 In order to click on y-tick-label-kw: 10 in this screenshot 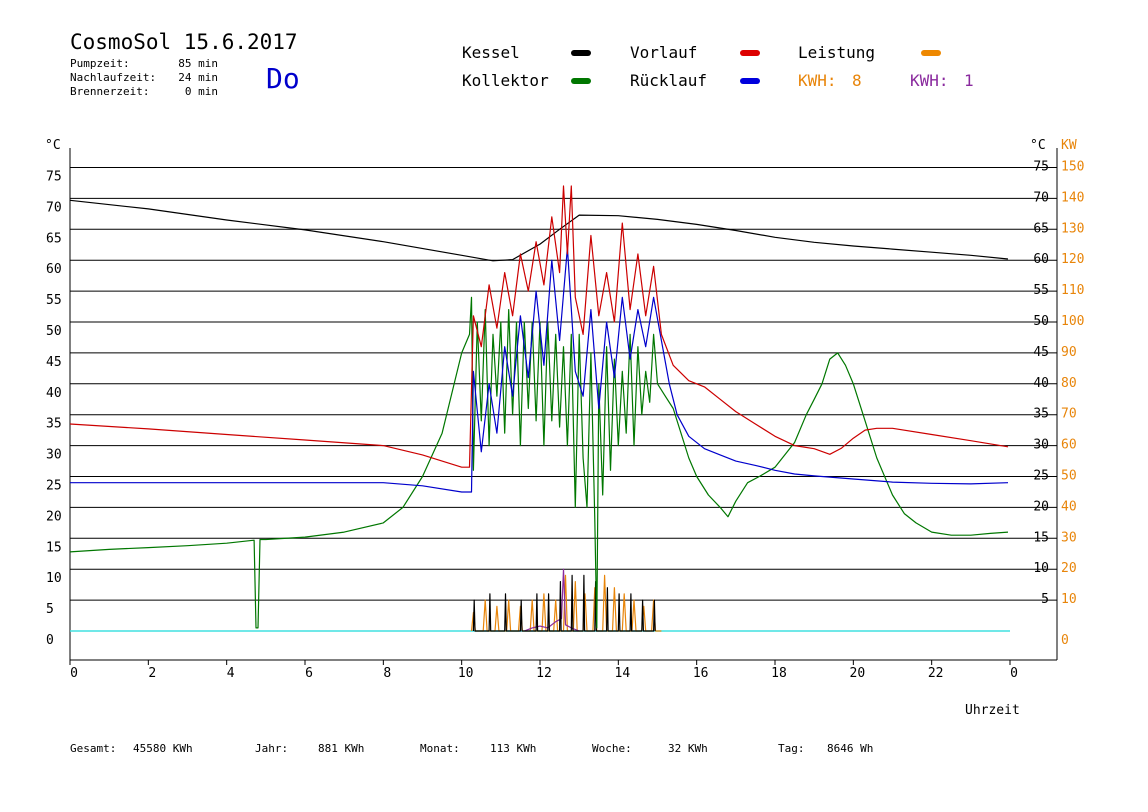, I will do `click(1069, 599)`.